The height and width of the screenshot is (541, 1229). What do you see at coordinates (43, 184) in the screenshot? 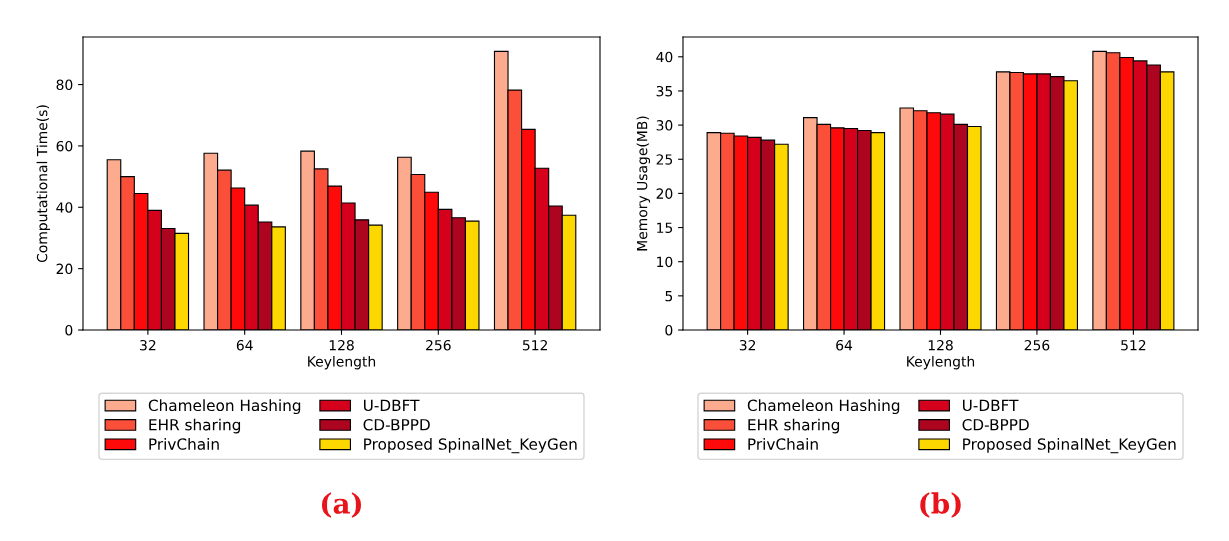
I see `y-axis-title: Computational Time(s)` at bounding box center [43, 184].